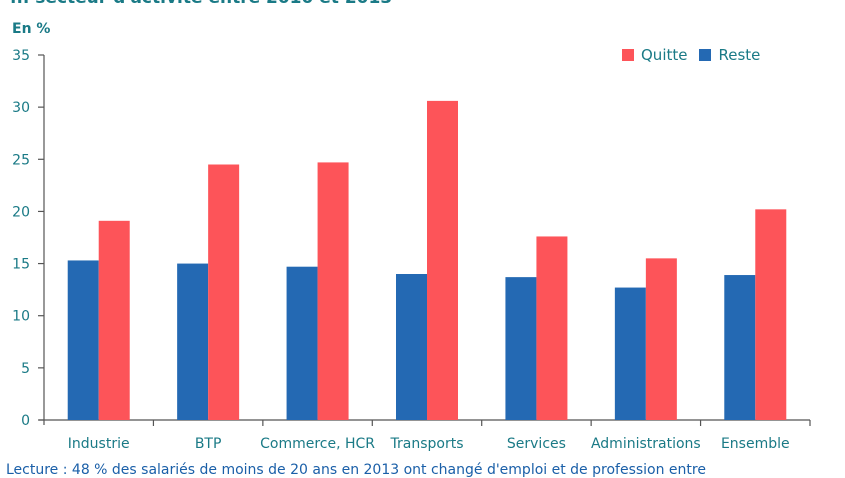 The width and height of the screenshot is (845, 478). Describe the element at coordinates (646, 444) in the screenshot. I see `x-tick-label: Administrations` at that location.